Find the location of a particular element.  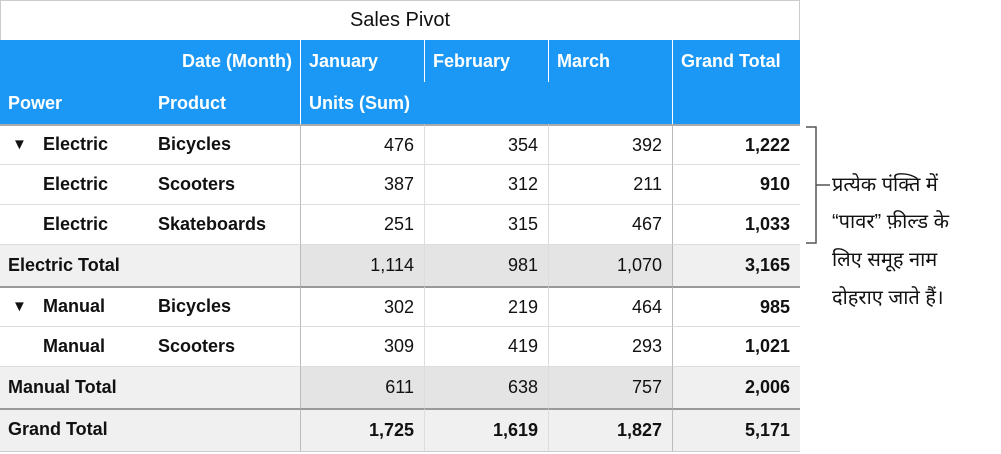

header-cell: Date (Month) is located at coordinates (237, 60).